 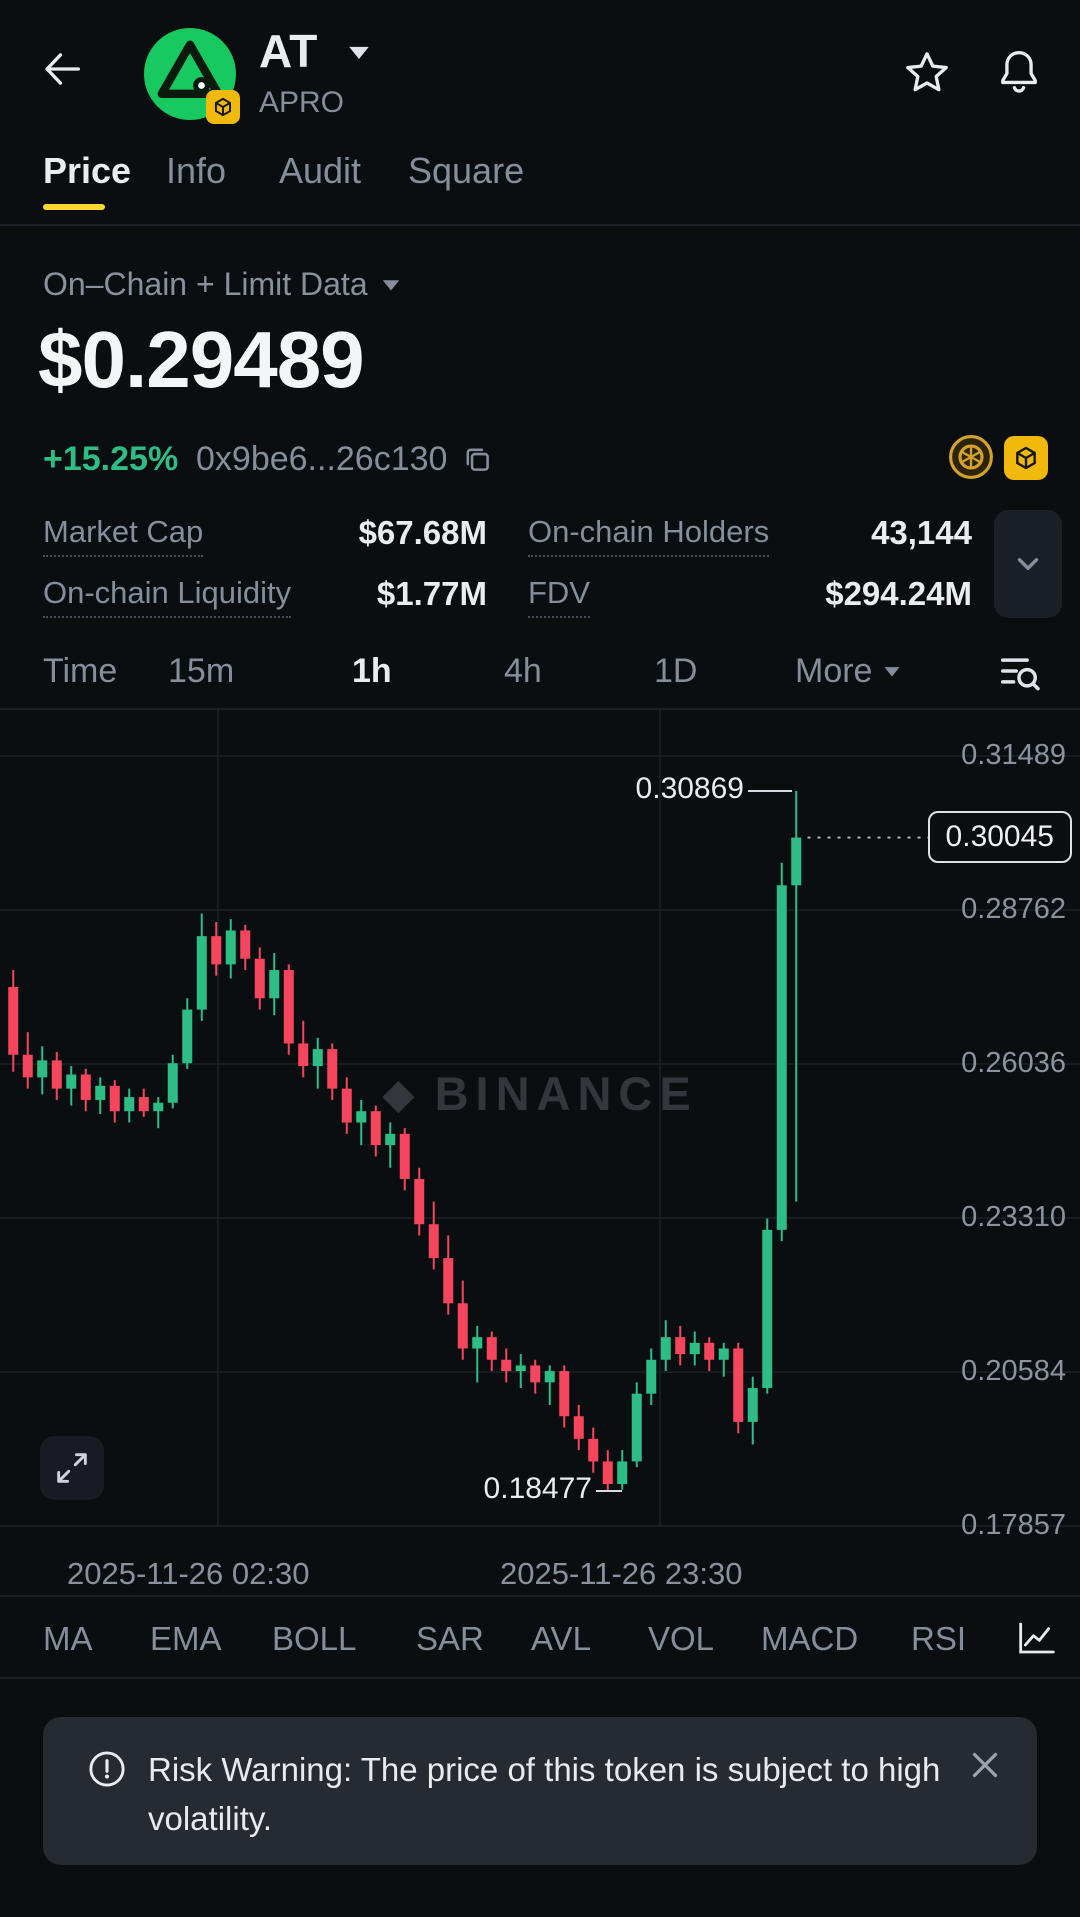 What do you see at coordinates (288, 51) in the screenshot?
I see `token-symbol: AT` at bounding box center [288, 51].